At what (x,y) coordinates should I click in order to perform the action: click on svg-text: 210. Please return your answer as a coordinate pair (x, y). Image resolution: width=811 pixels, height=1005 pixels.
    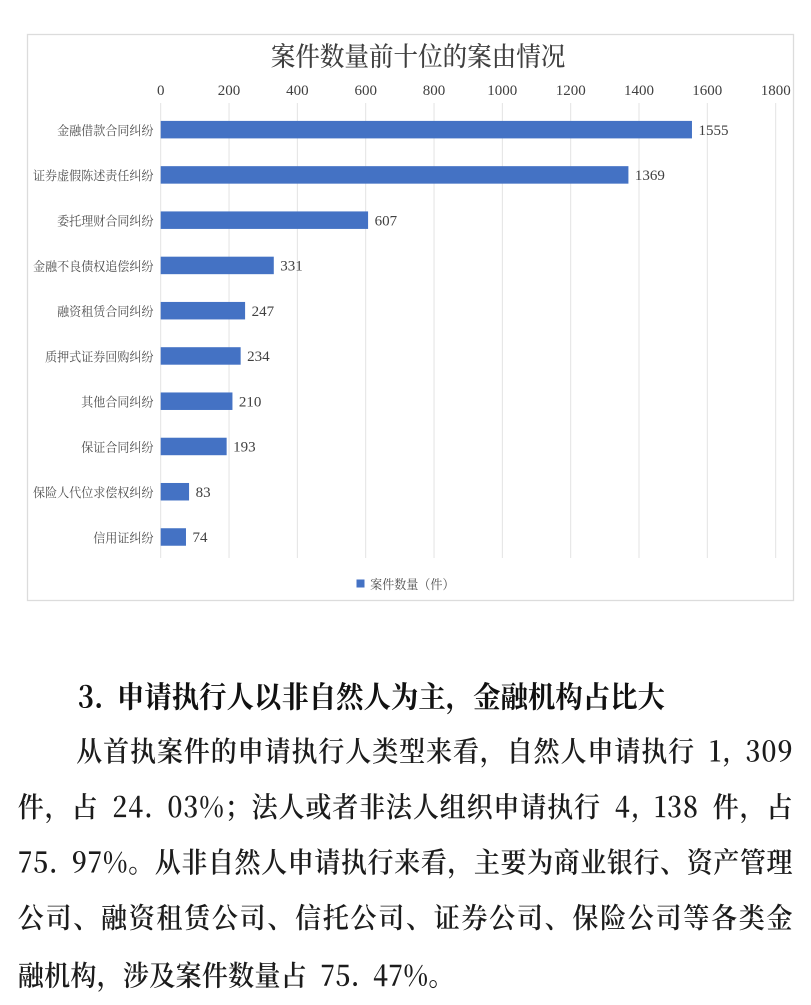
    Looking at the image, I should click on (250, 402).